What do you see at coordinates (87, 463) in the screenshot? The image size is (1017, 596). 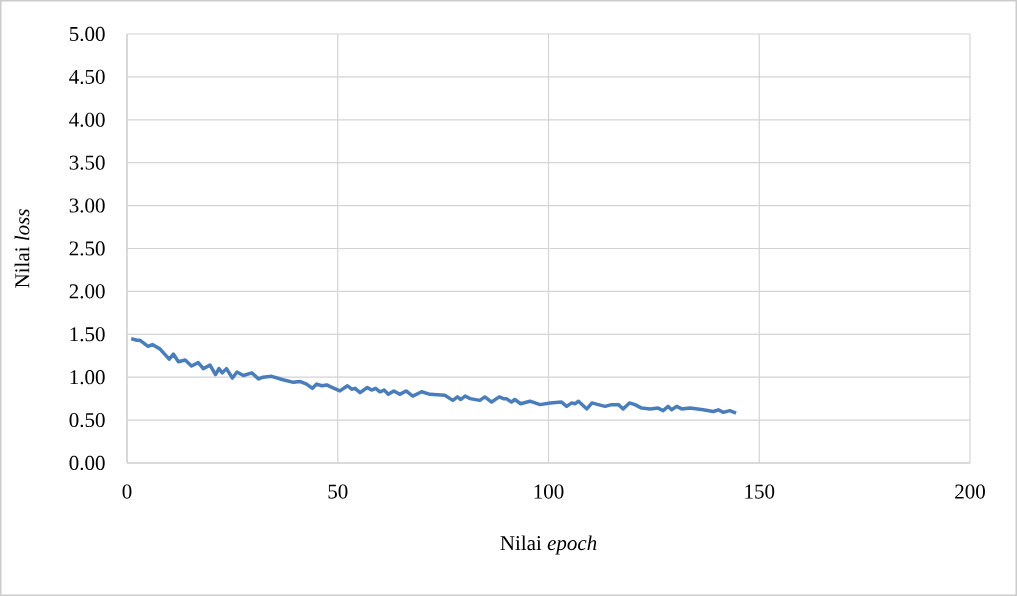 I see `y-tick-label: 0.00` at bounding box center [87, 463].